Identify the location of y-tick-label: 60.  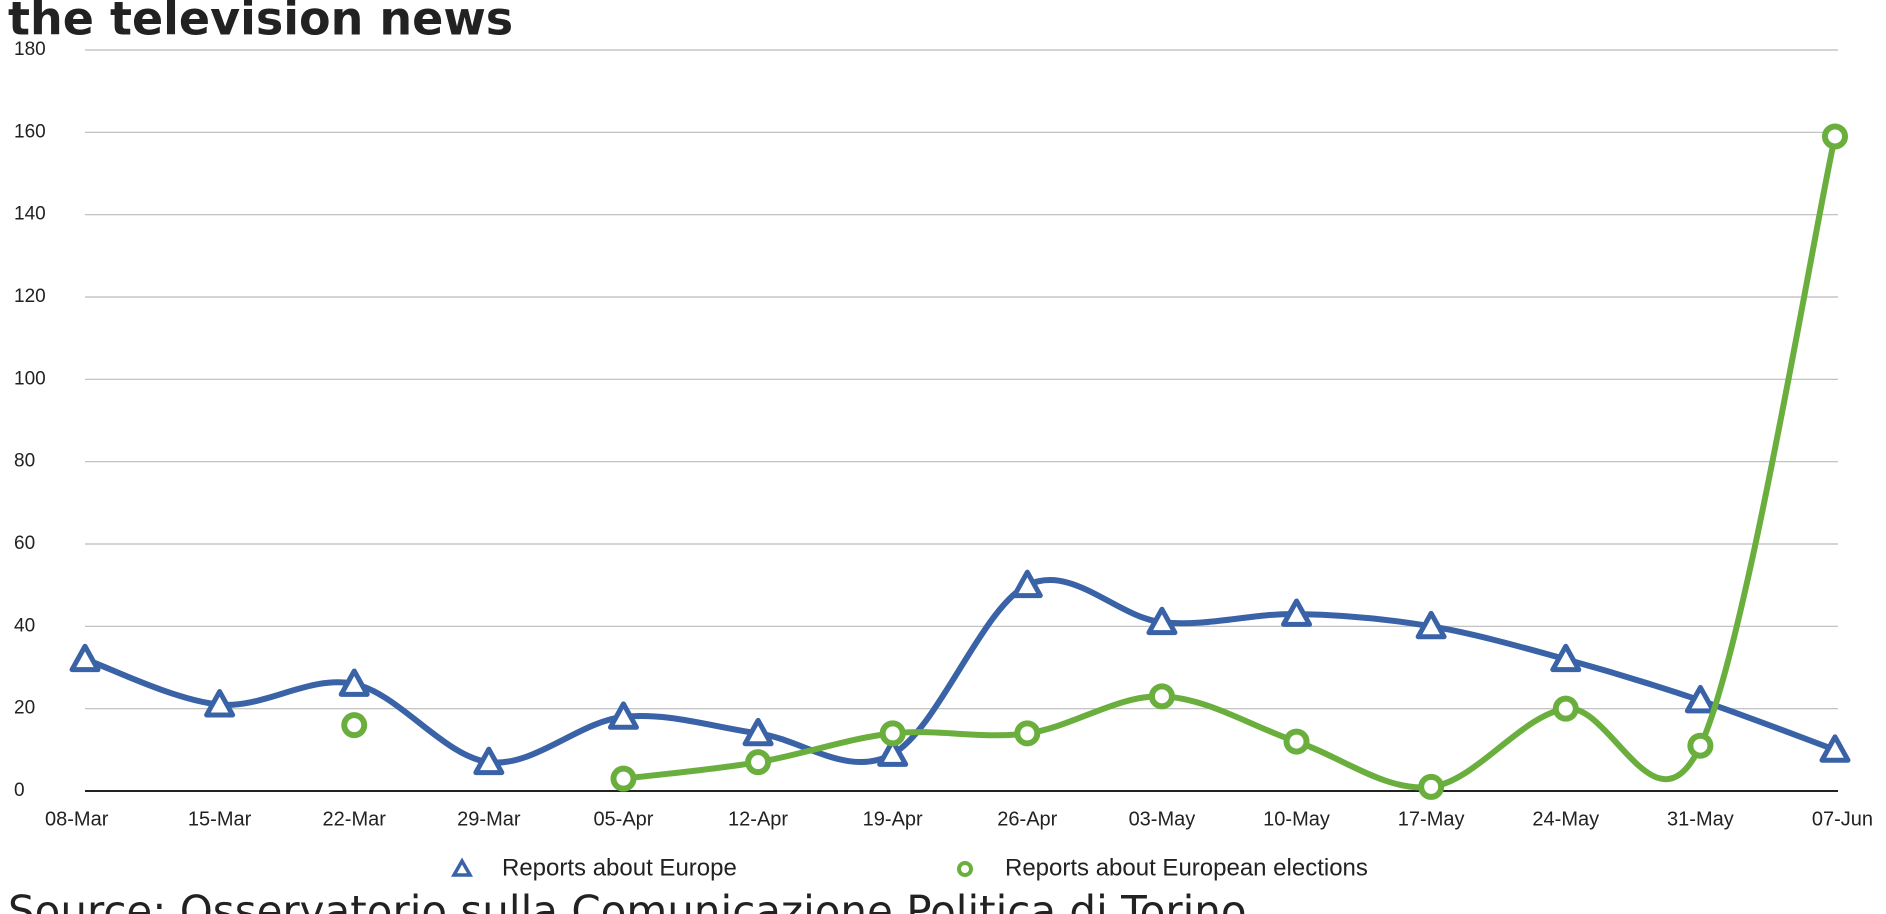
(24, 543).